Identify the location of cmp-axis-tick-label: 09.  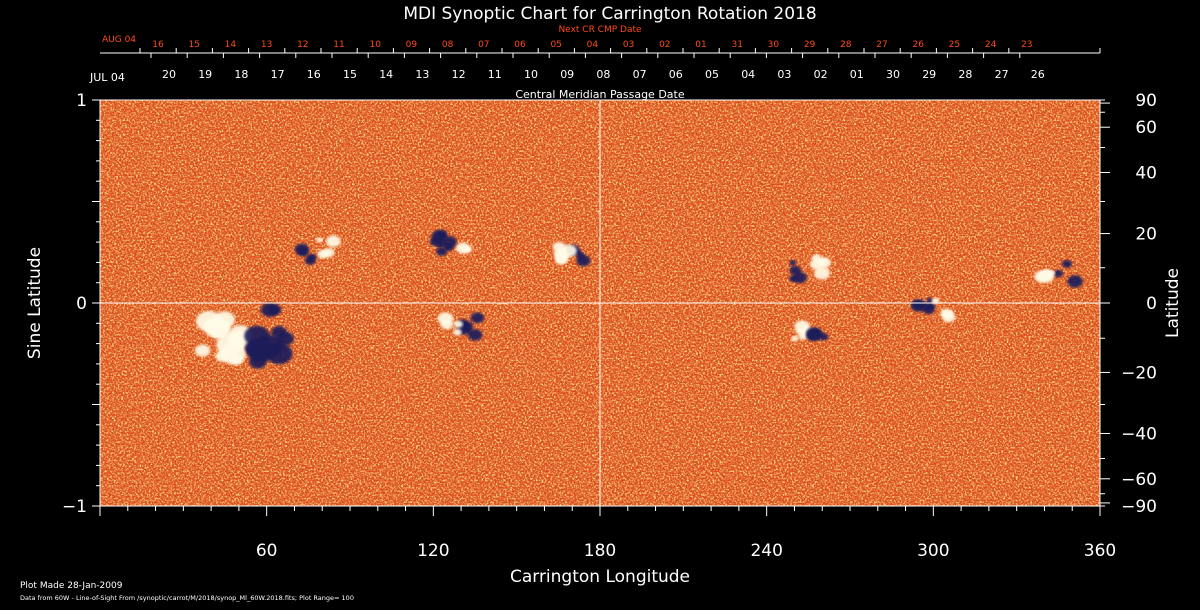
(567, 74).